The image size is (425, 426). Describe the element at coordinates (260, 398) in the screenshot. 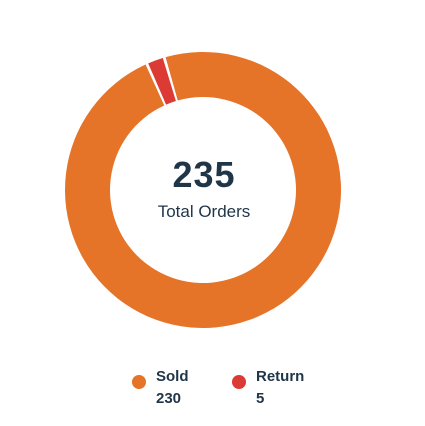

I see `legend-value-return: 5` at that location.